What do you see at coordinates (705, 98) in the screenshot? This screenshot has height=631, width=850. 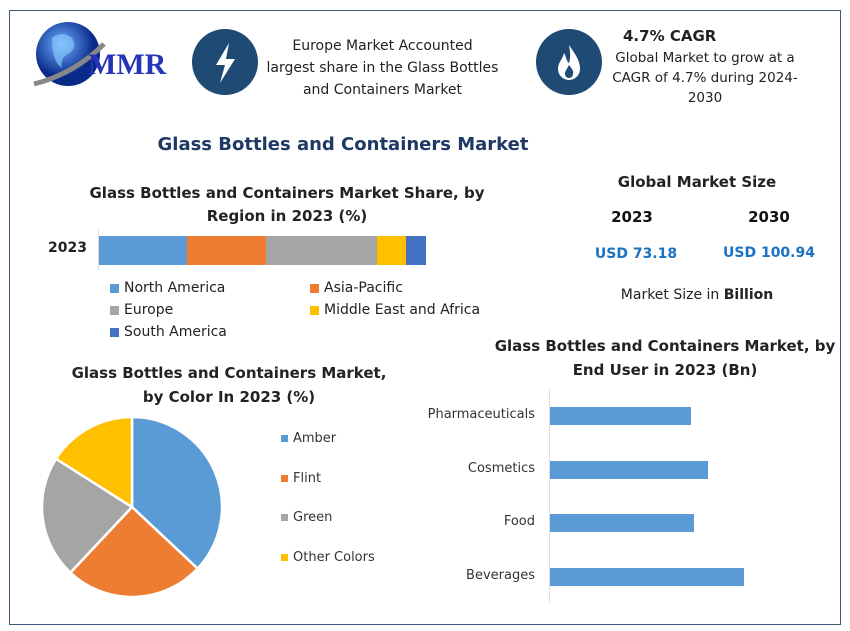 I see `cagr-line: 2030` at bounding box center [705, 98].